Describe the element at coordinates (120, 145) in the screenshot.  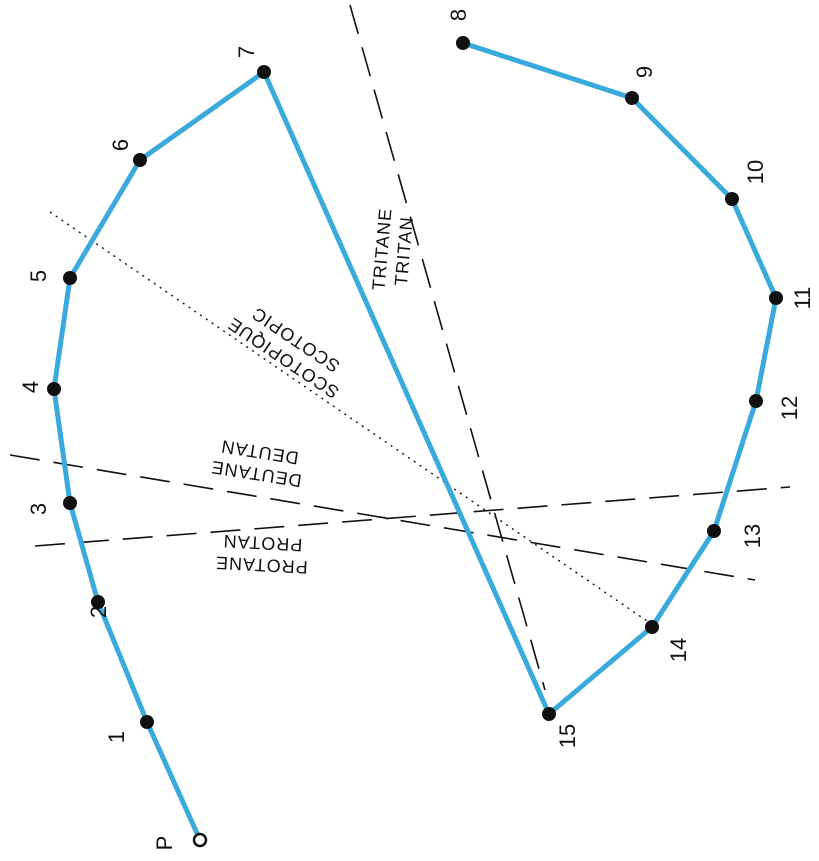
I see `cap-6-label: 6` at that location.